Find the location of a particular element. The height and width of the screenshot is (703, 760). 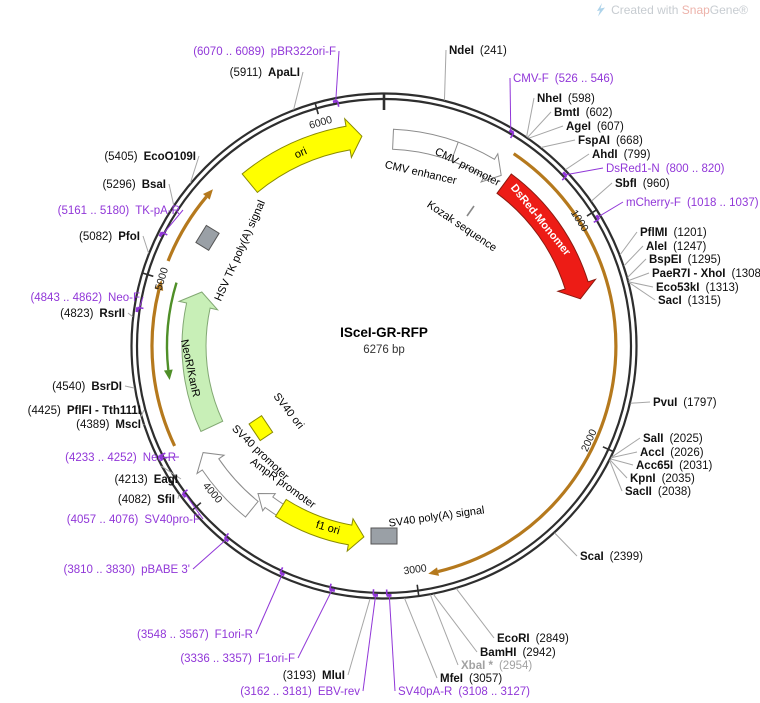

leader-SfiI is located at coordinates (178, 496).